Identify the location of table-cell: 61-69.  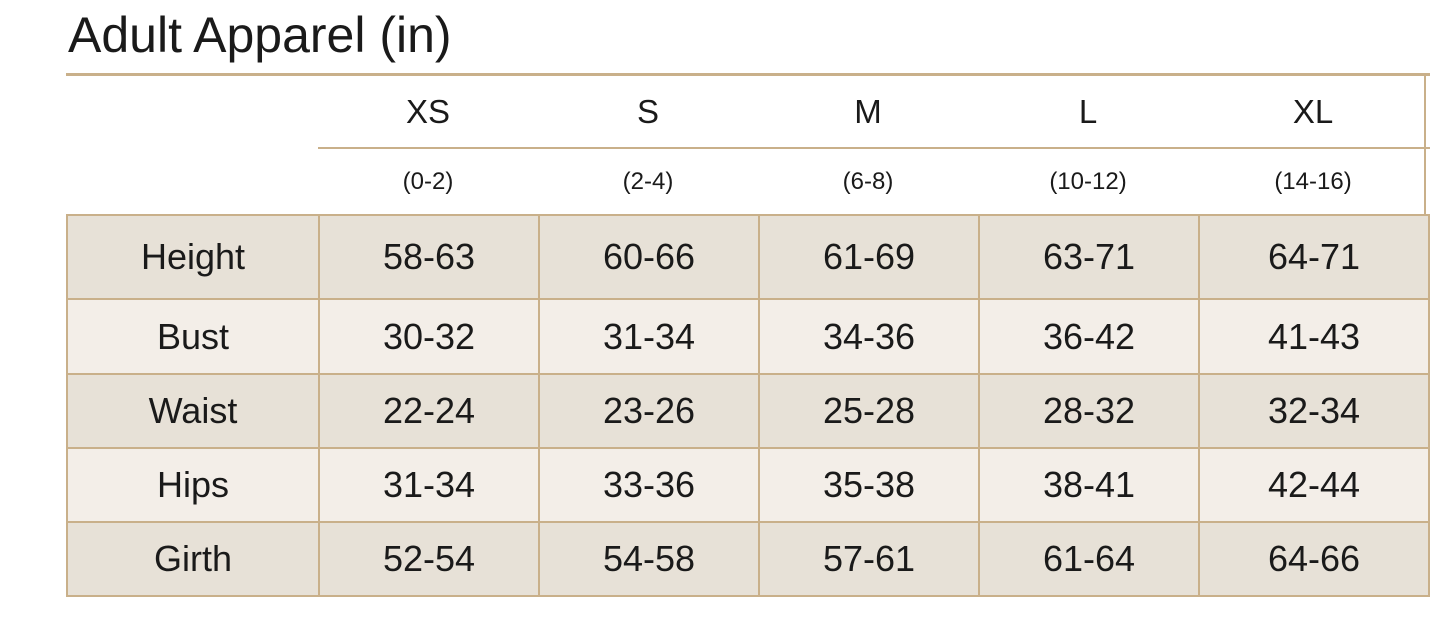
(869, 257).